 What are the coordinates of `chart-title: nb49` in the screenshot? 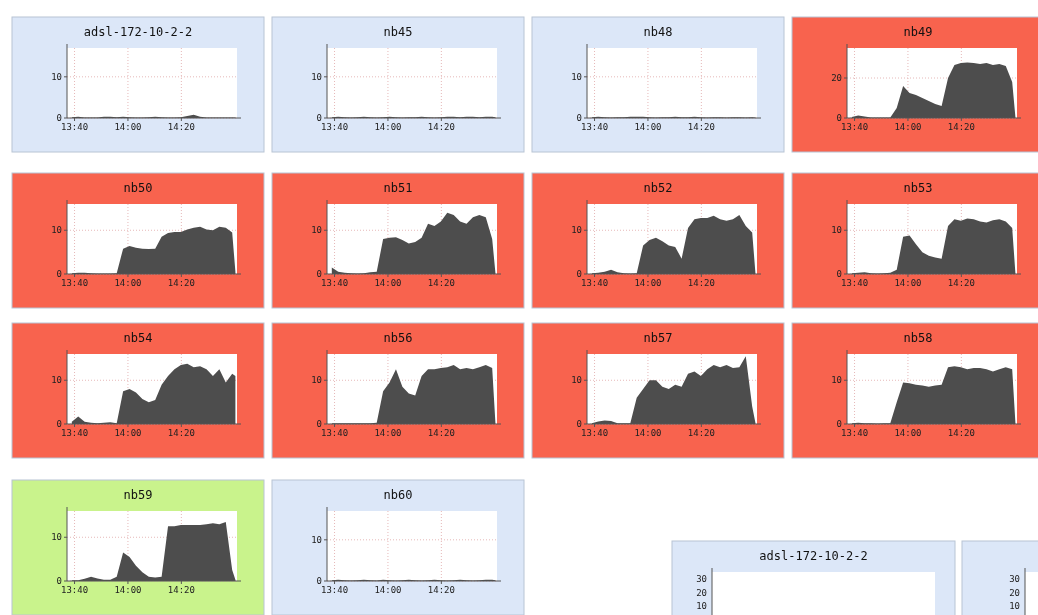 It's located at (918, 32).